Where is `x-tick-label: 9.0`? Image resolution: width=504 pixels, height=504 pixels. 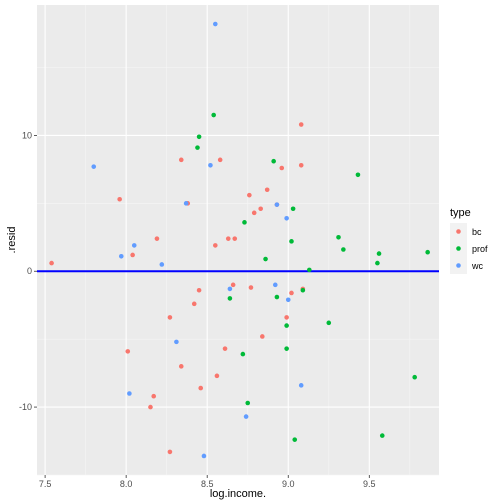 x-tick-label: 9.0 is located at coordinates (288, 484).